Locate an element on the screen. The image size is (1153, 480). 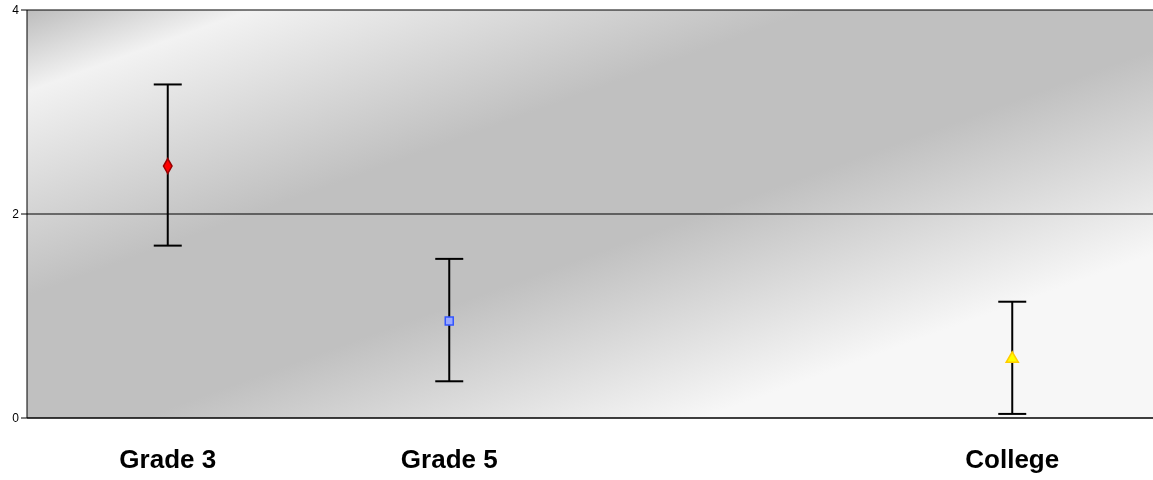
x-tick-label: Grade 5 is located at coordinates (449, 459).